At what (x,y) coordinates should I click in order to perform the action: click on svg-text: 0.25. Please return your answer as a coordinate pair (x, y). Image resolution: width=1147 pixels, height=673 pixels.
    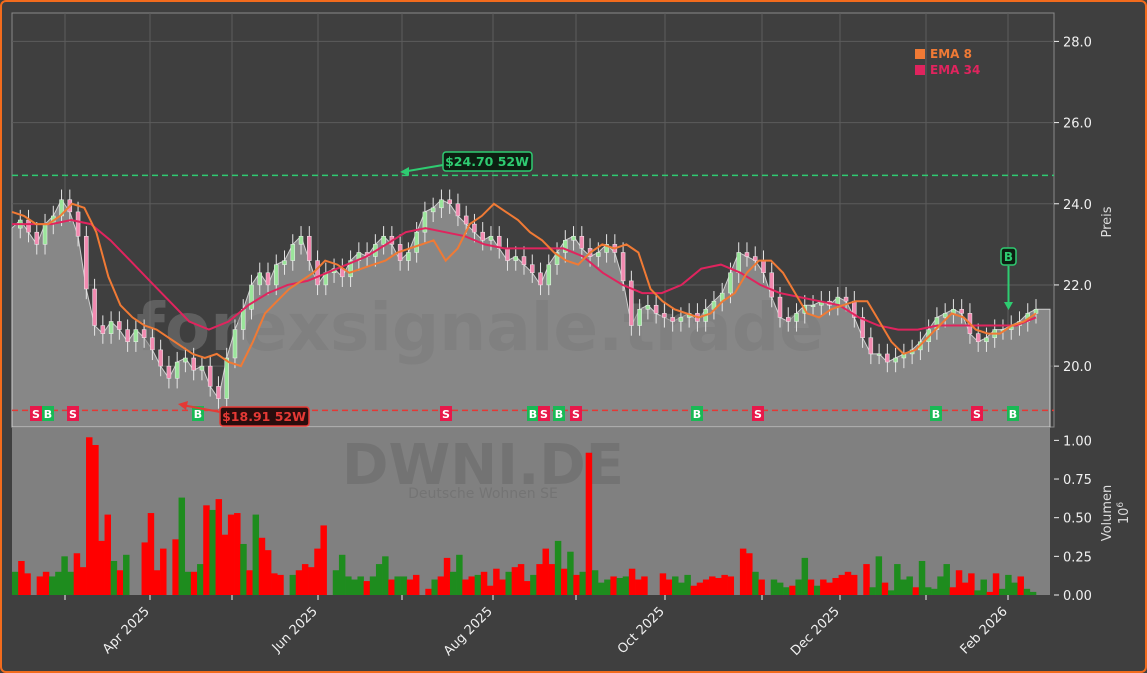
    Looking at the image, I should click on (1077, 557).